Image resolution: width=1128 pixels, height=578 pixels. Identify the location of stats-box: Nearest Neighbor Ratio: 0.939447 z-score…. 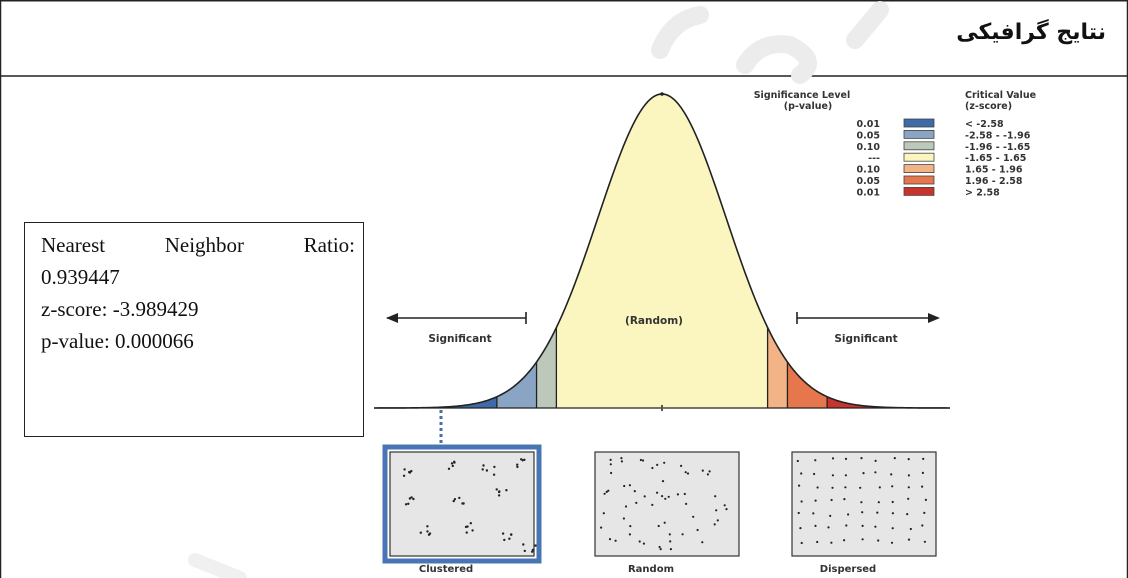
(194, 329).